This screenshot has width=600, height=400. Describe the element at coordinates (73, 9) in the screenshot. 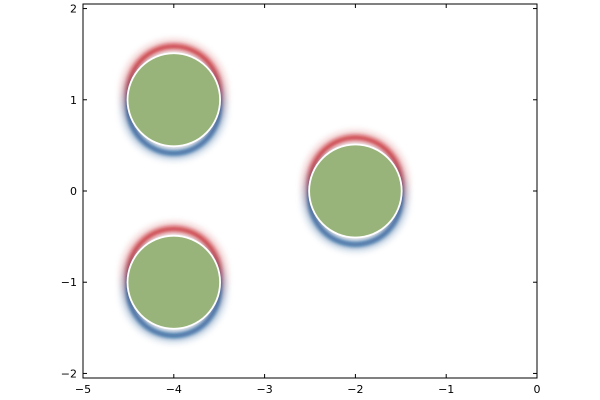

I see `y-tick-label: 2` at that location.